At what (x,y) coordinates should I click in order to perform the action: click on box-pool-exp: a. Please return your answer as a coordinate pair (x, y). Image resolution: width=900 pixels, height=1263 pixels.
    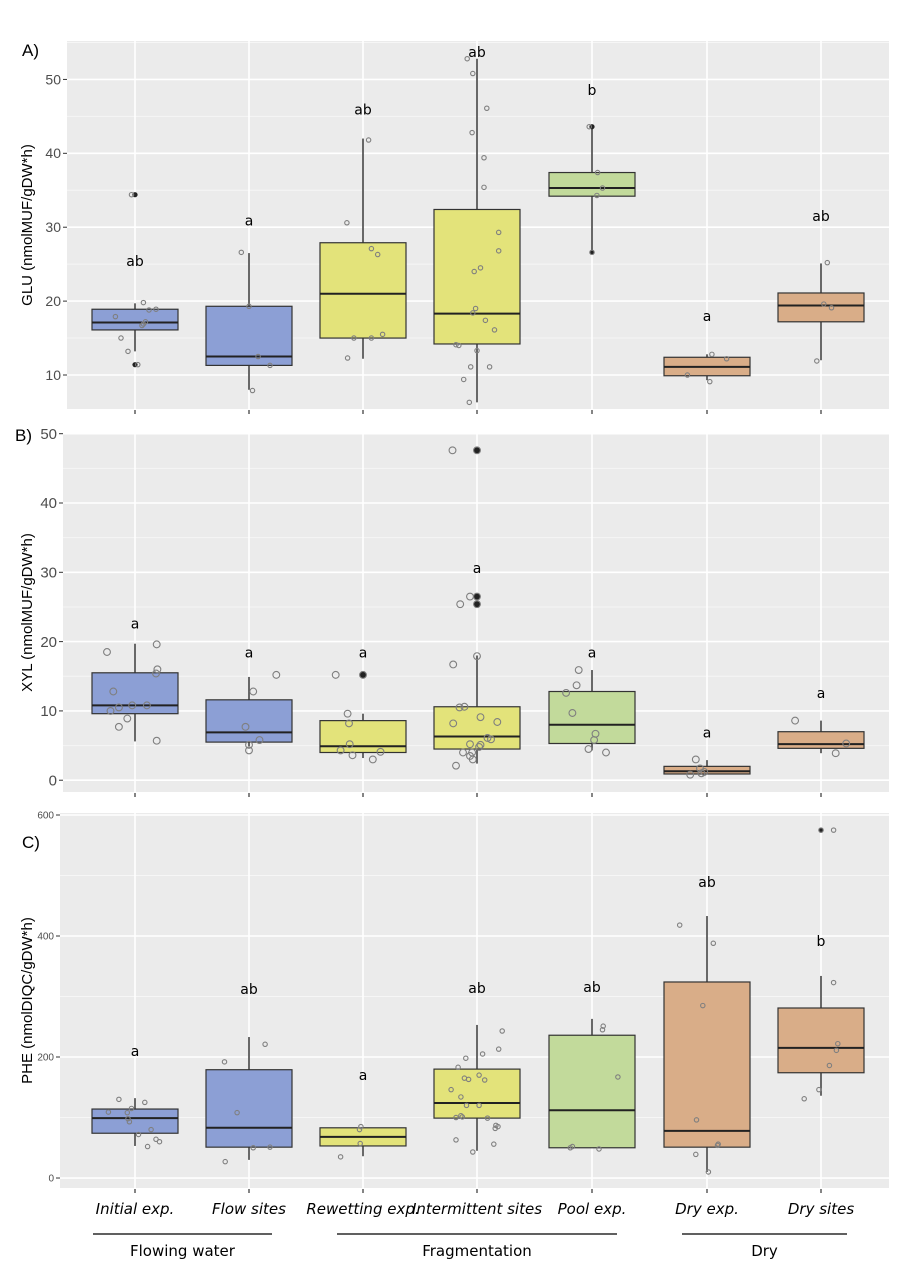
    Looking at the image, I should click on (592, 701).